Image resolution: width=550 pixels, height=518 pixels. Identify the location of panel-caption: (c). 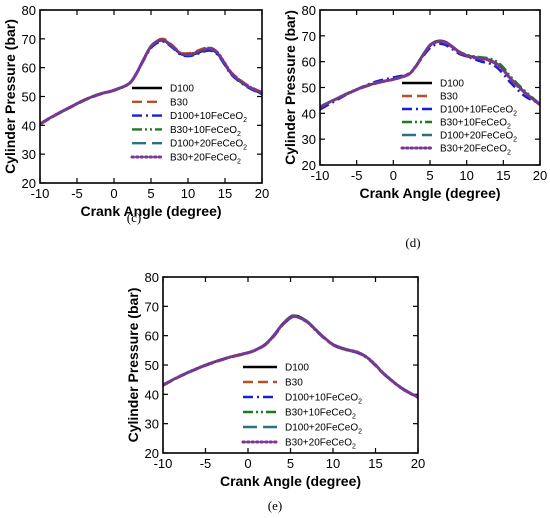
(134, 217).